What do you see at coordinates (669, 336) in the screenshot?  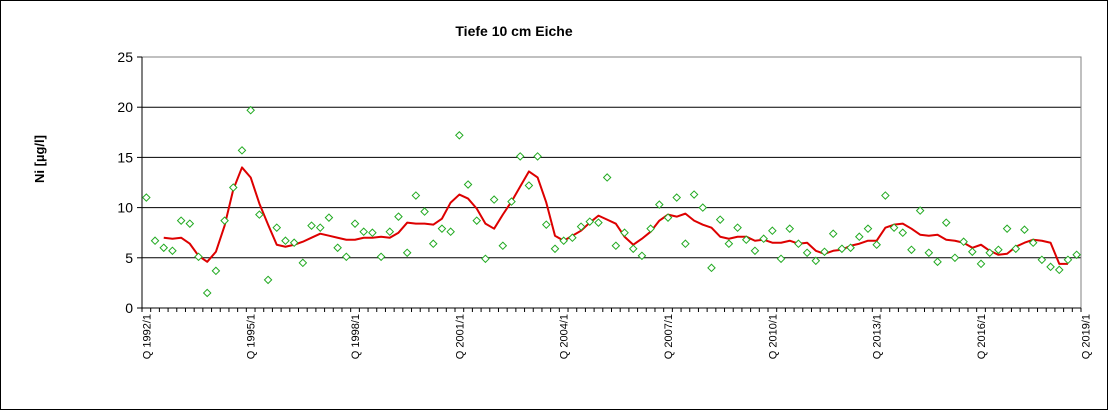 I see `x-tick-label: Q 2007/1` at bounding box center [669, 336].